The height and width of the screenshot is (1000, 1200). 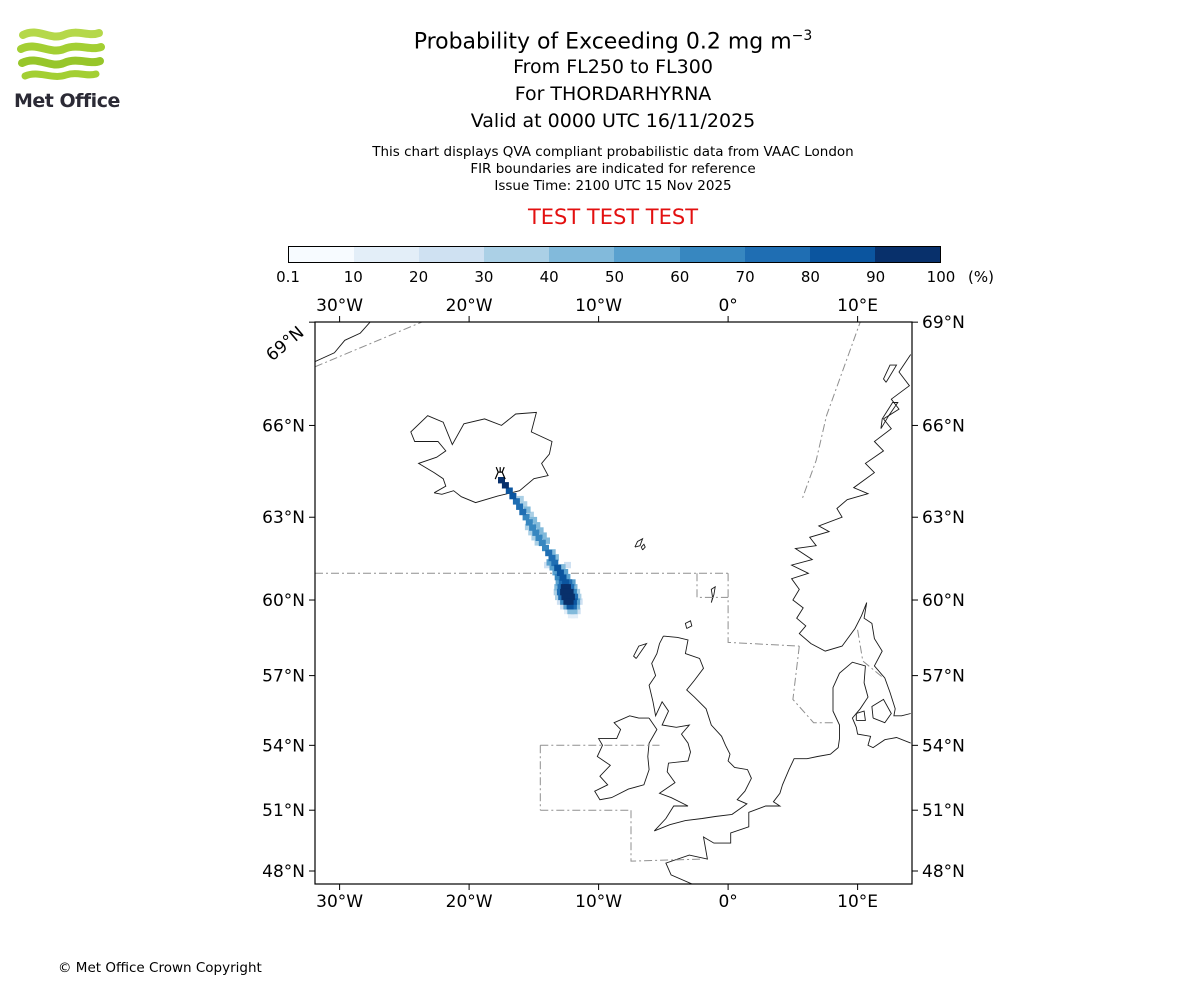 What do you see at coordinates (810, 277) in the screenshot?
I see `colorbar-tick-label: 80` at bounding box center [810, 277].